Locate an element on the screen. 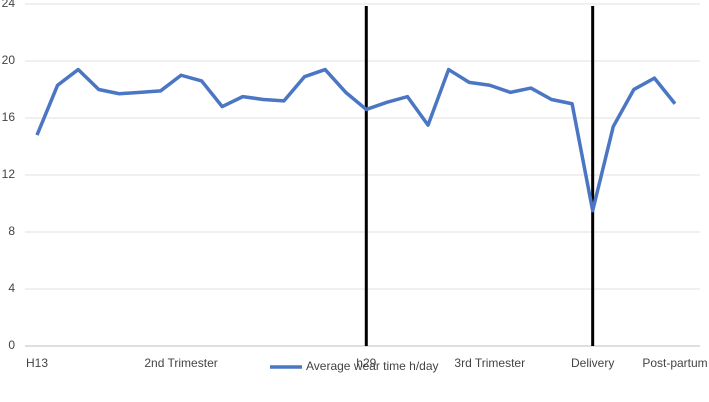 This screenshot has height=402, width=709. y-tick-label: 12 is located at coordinates (9, 174).